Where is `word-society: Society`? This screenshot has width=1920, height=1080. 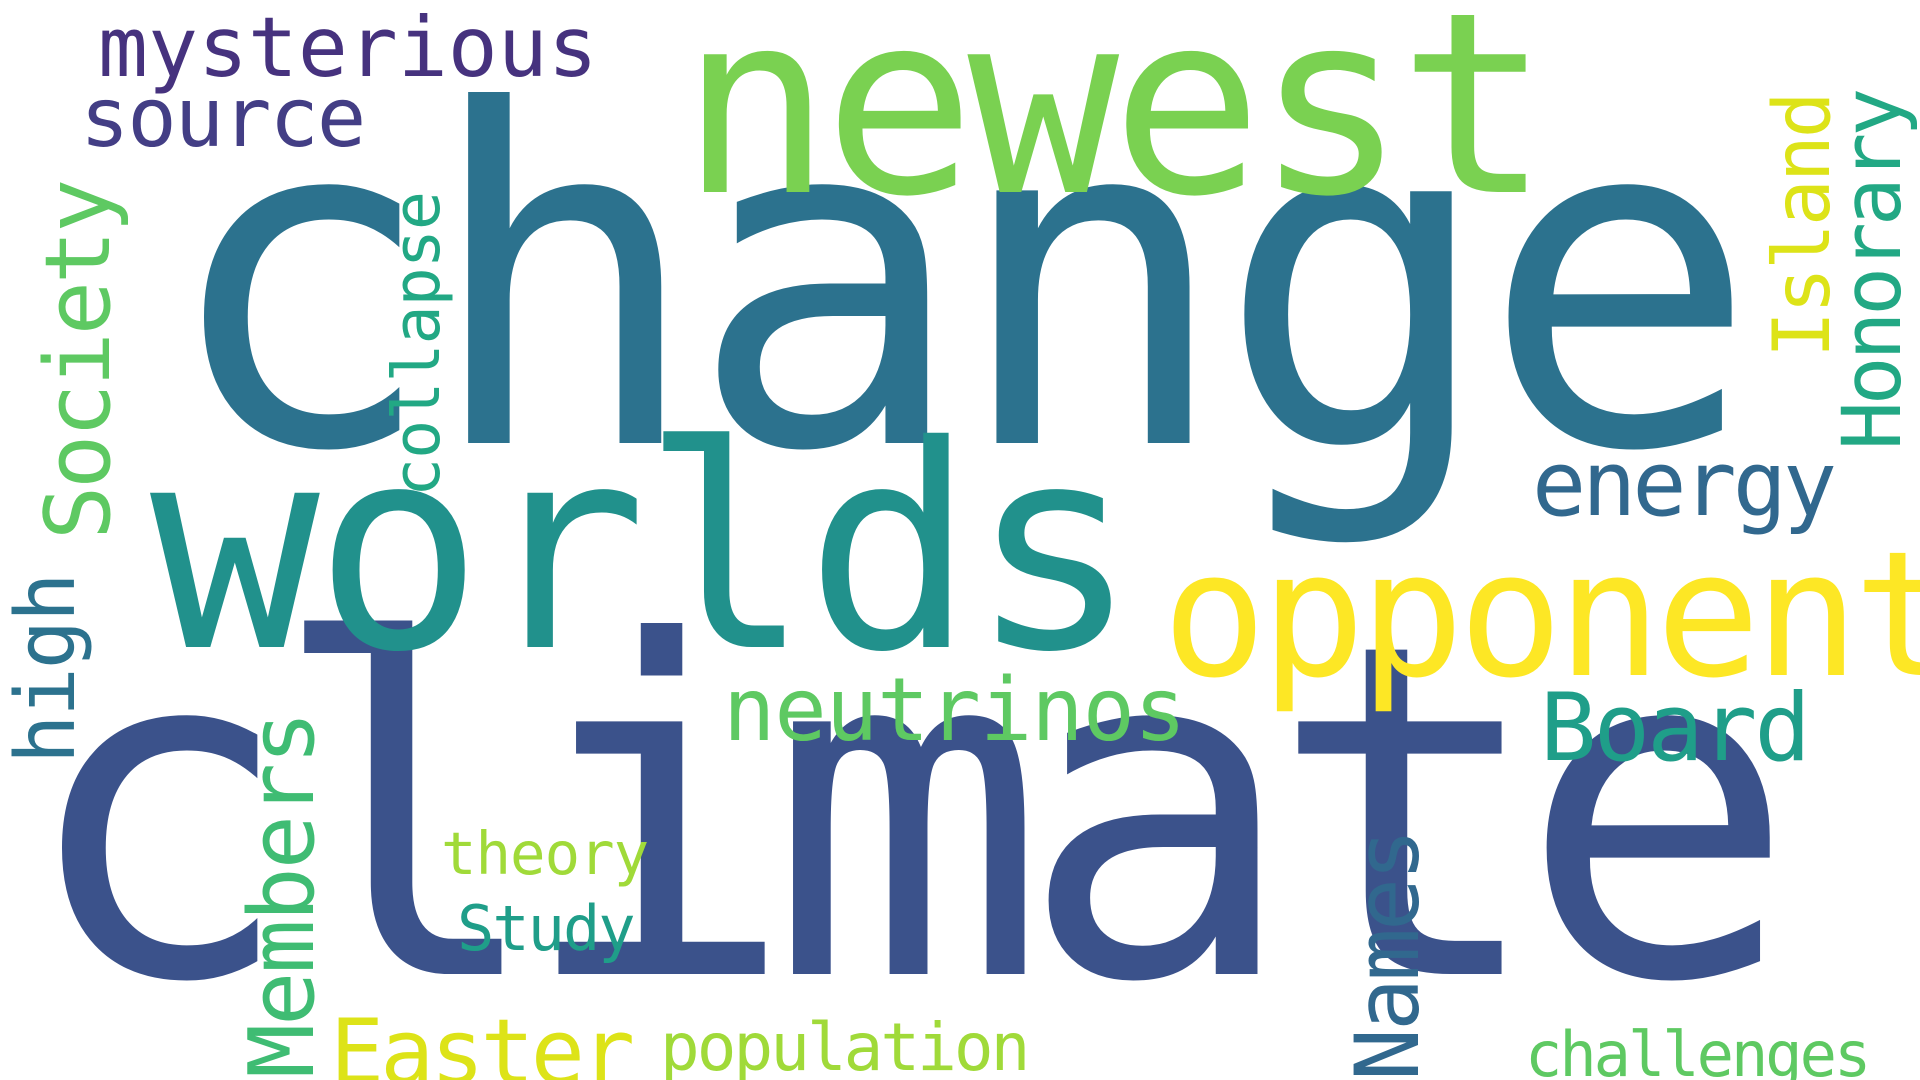 word-society: Society is located at coordinates (78, 360).